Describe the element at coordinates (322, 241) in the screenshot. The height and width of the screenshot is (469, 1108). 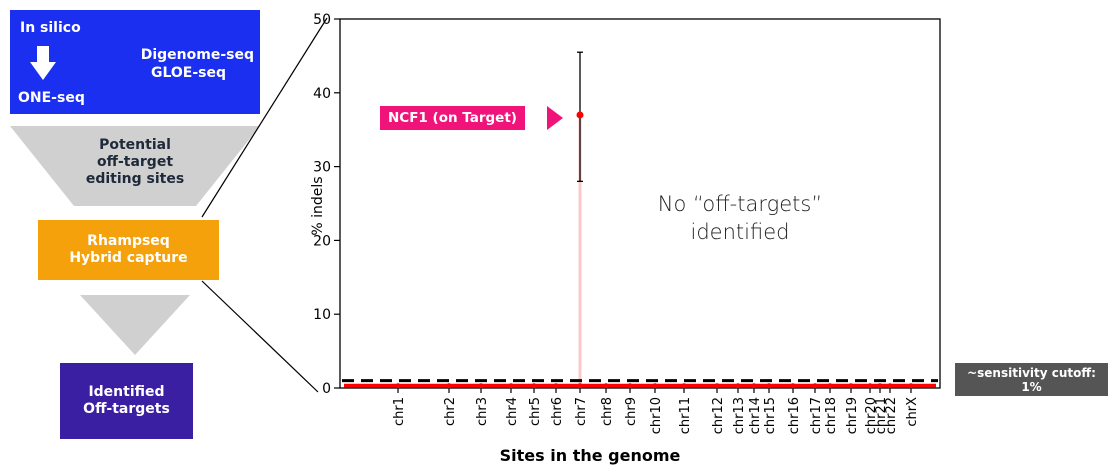
I see `y-tick-label: 20` at that location.